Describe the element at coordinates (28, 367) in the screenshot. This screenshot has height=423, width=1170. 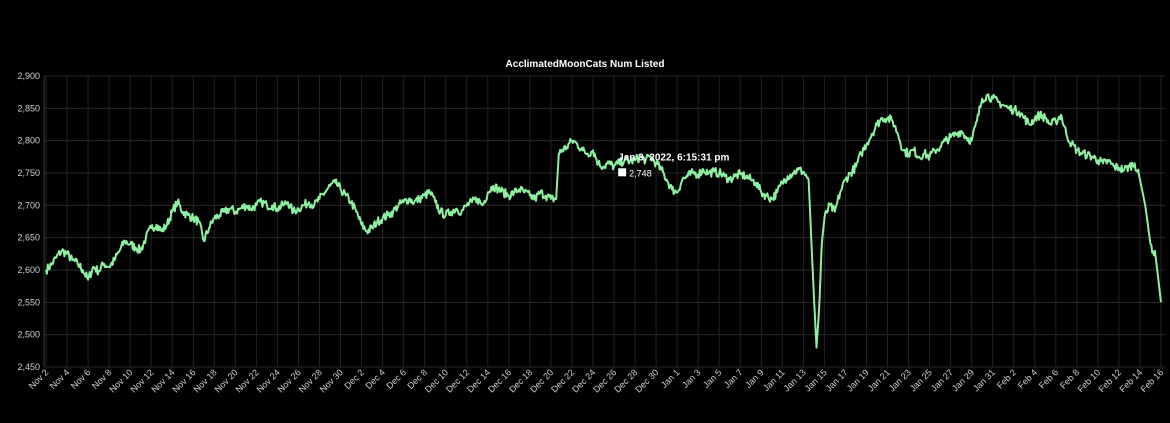
I see `y-tick-label: 2,450` at that location.